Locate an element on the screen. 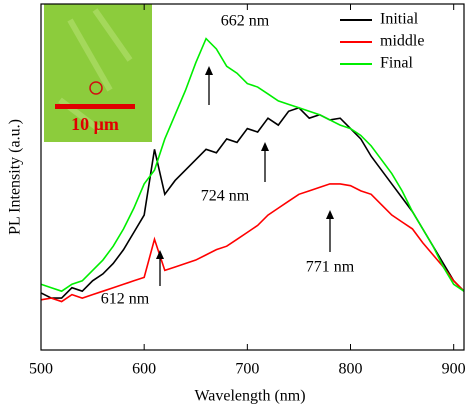 The image size is (468, 408). x-axis-label: Wavelength (nm) is located at coordinates (249, 396).